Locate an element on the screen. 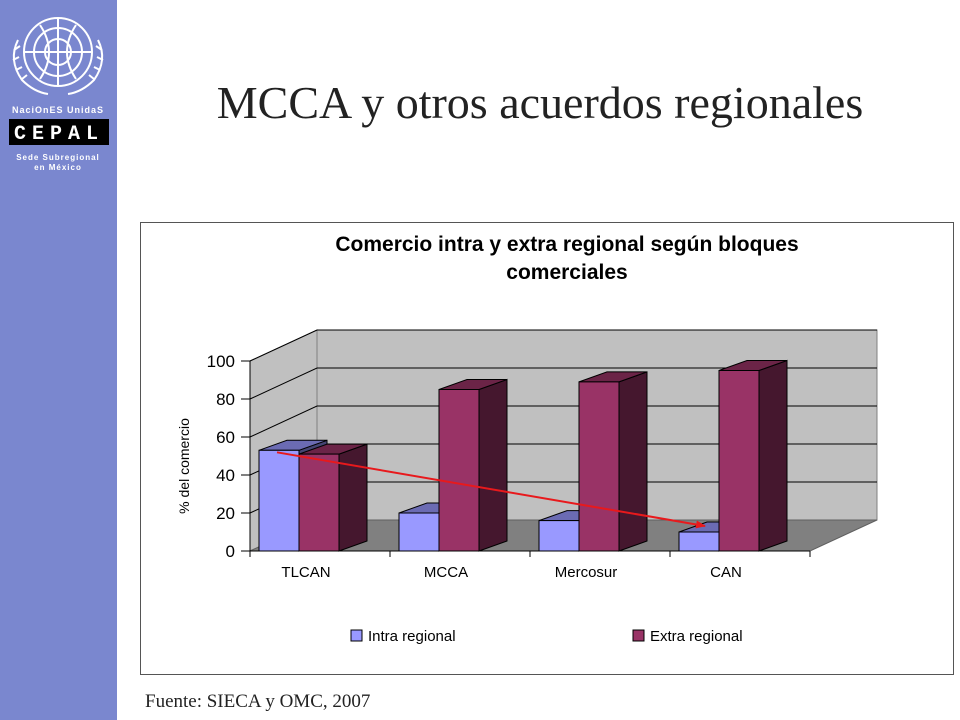  logo-line-1: NaciOnES UnidaS is located at coordinates (58, 110).